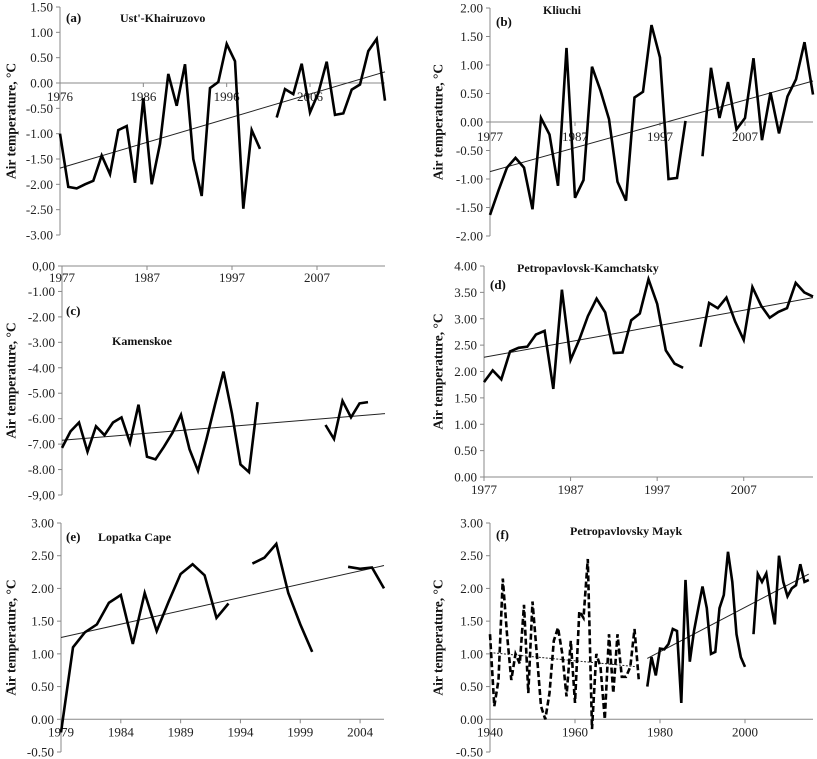 The width and height of the screenshot is (817, 759). I want to click on x-tick-label: 1994, so click(240, 731).